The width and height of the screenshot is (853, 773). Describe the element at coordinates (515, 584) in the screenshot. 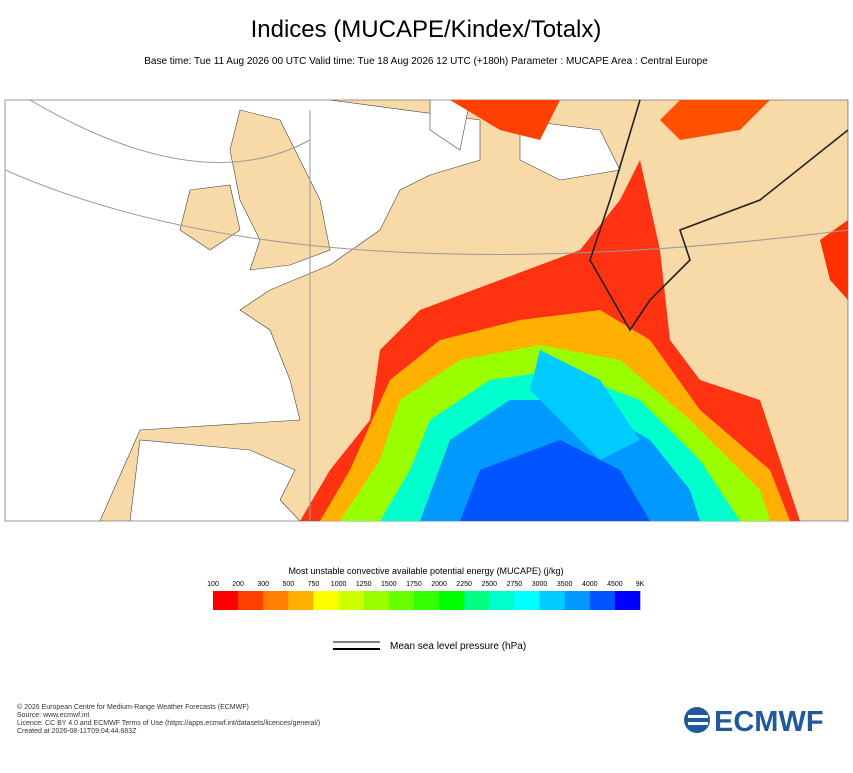

I see `colorbar-tick-label: 2750` at that location.